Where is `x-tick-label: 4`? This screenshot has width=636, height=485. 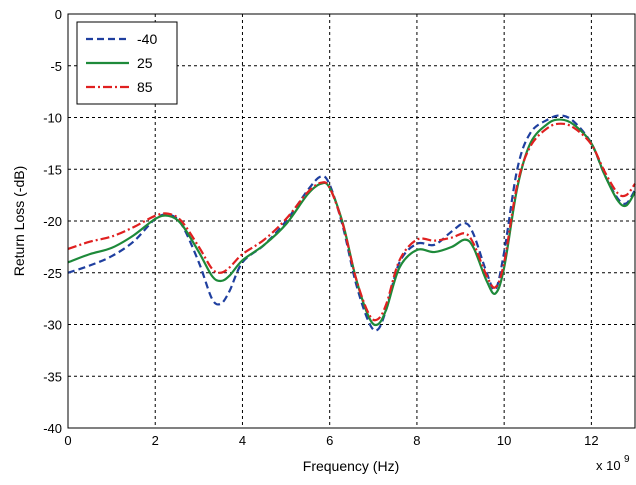 x-tick-label: 4 is located at coordinates (242, 440).